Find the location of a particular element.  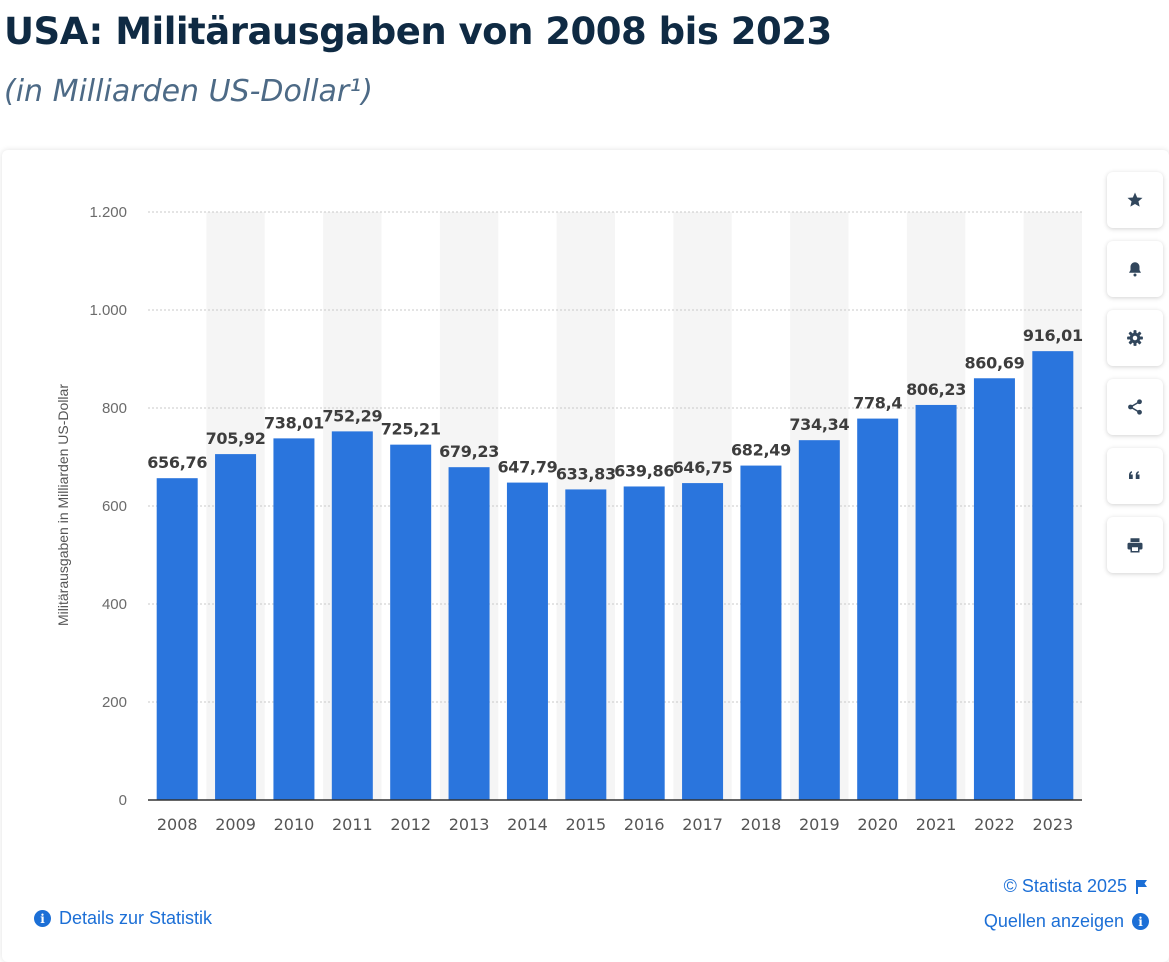

x-tick-label: 2020 is located at coordinates (877, 824).